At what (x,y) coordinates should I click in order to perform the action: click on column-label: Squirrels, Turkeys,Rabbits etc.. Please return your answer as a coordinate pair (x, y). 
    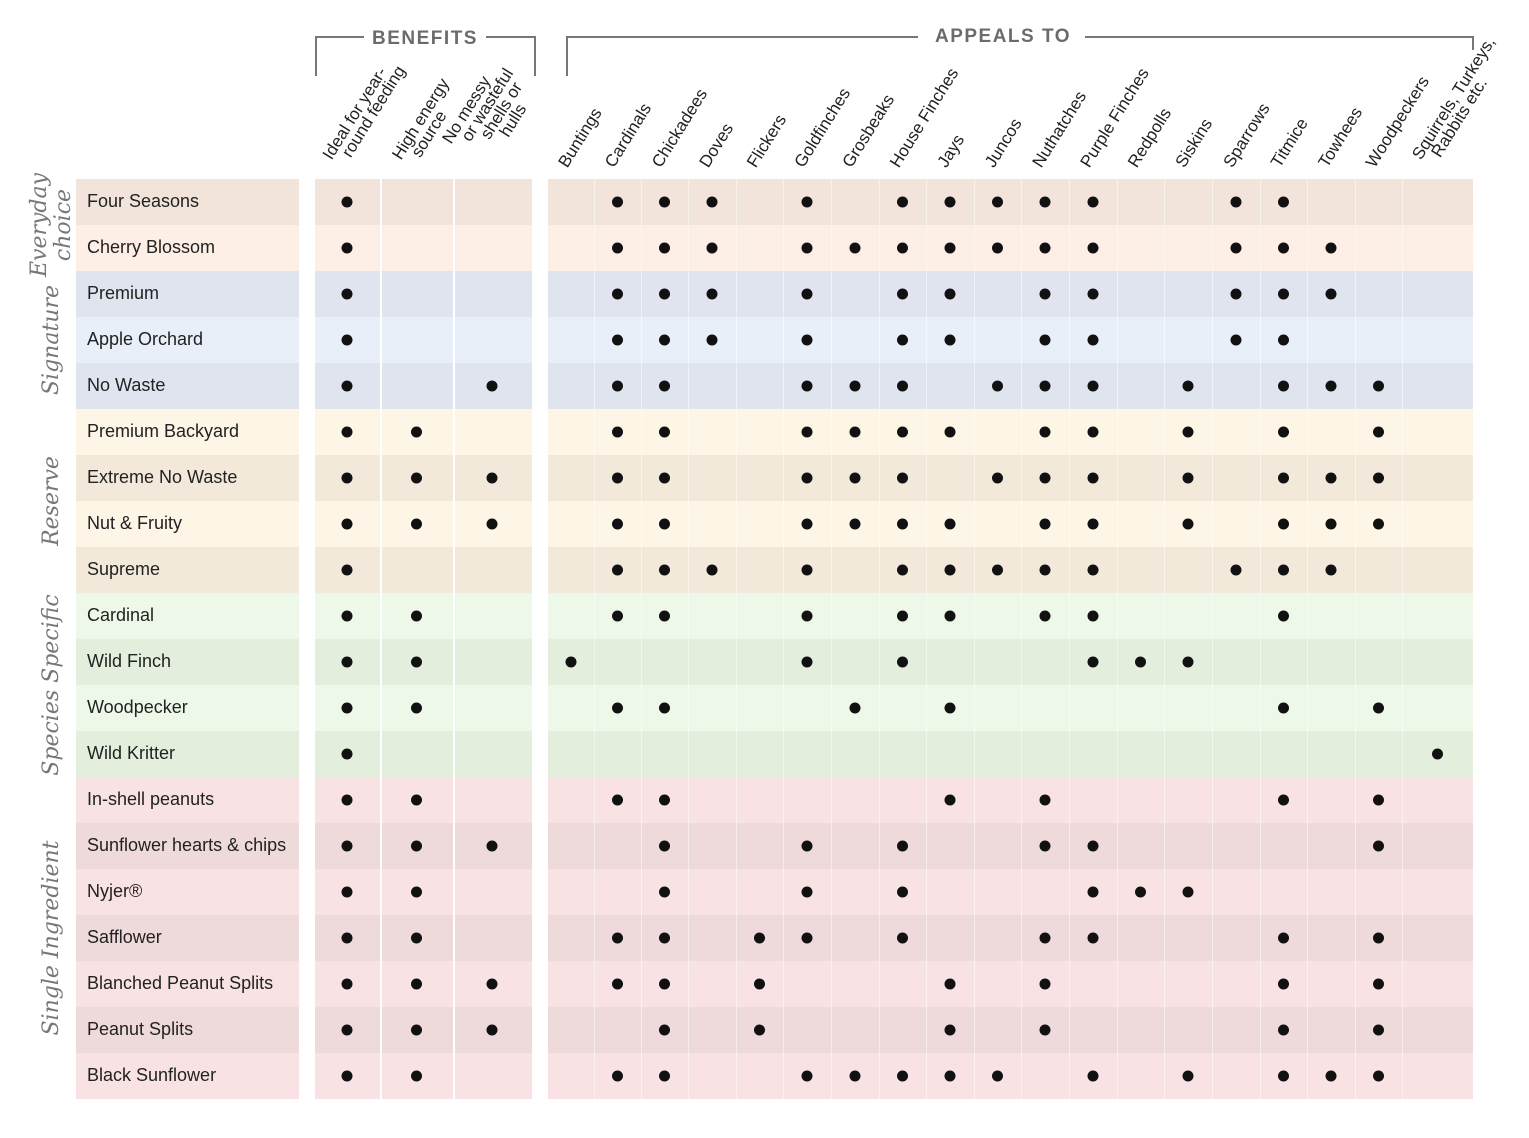
    Looking at the image, I should click on (1453, 97).